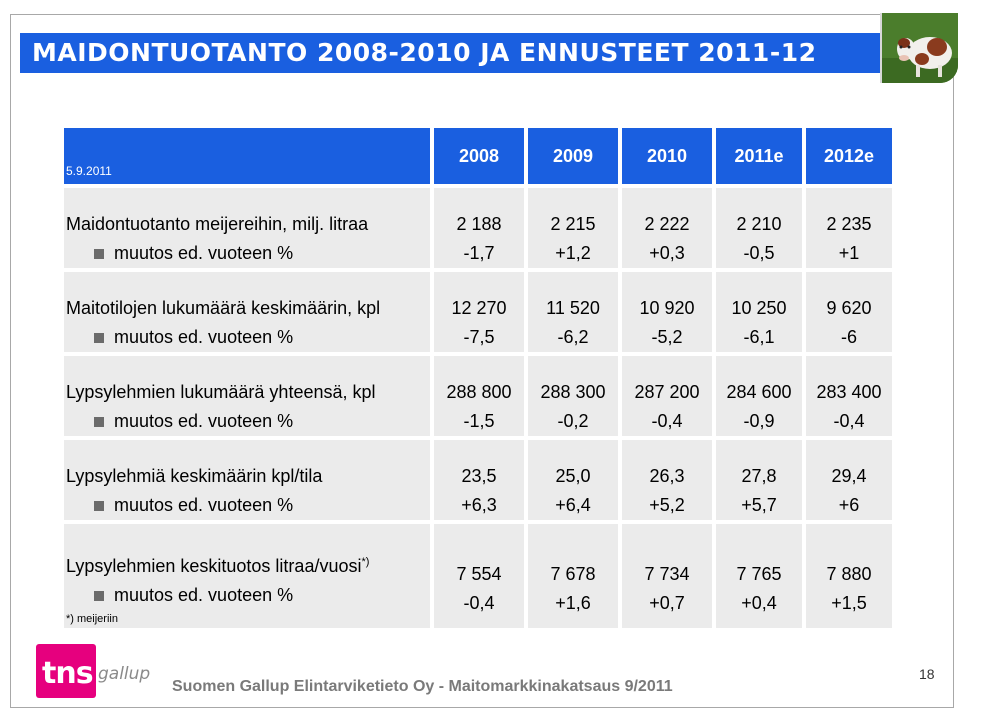  I want to click on value-cell: 10 250 -6,1, so click(759, 312).